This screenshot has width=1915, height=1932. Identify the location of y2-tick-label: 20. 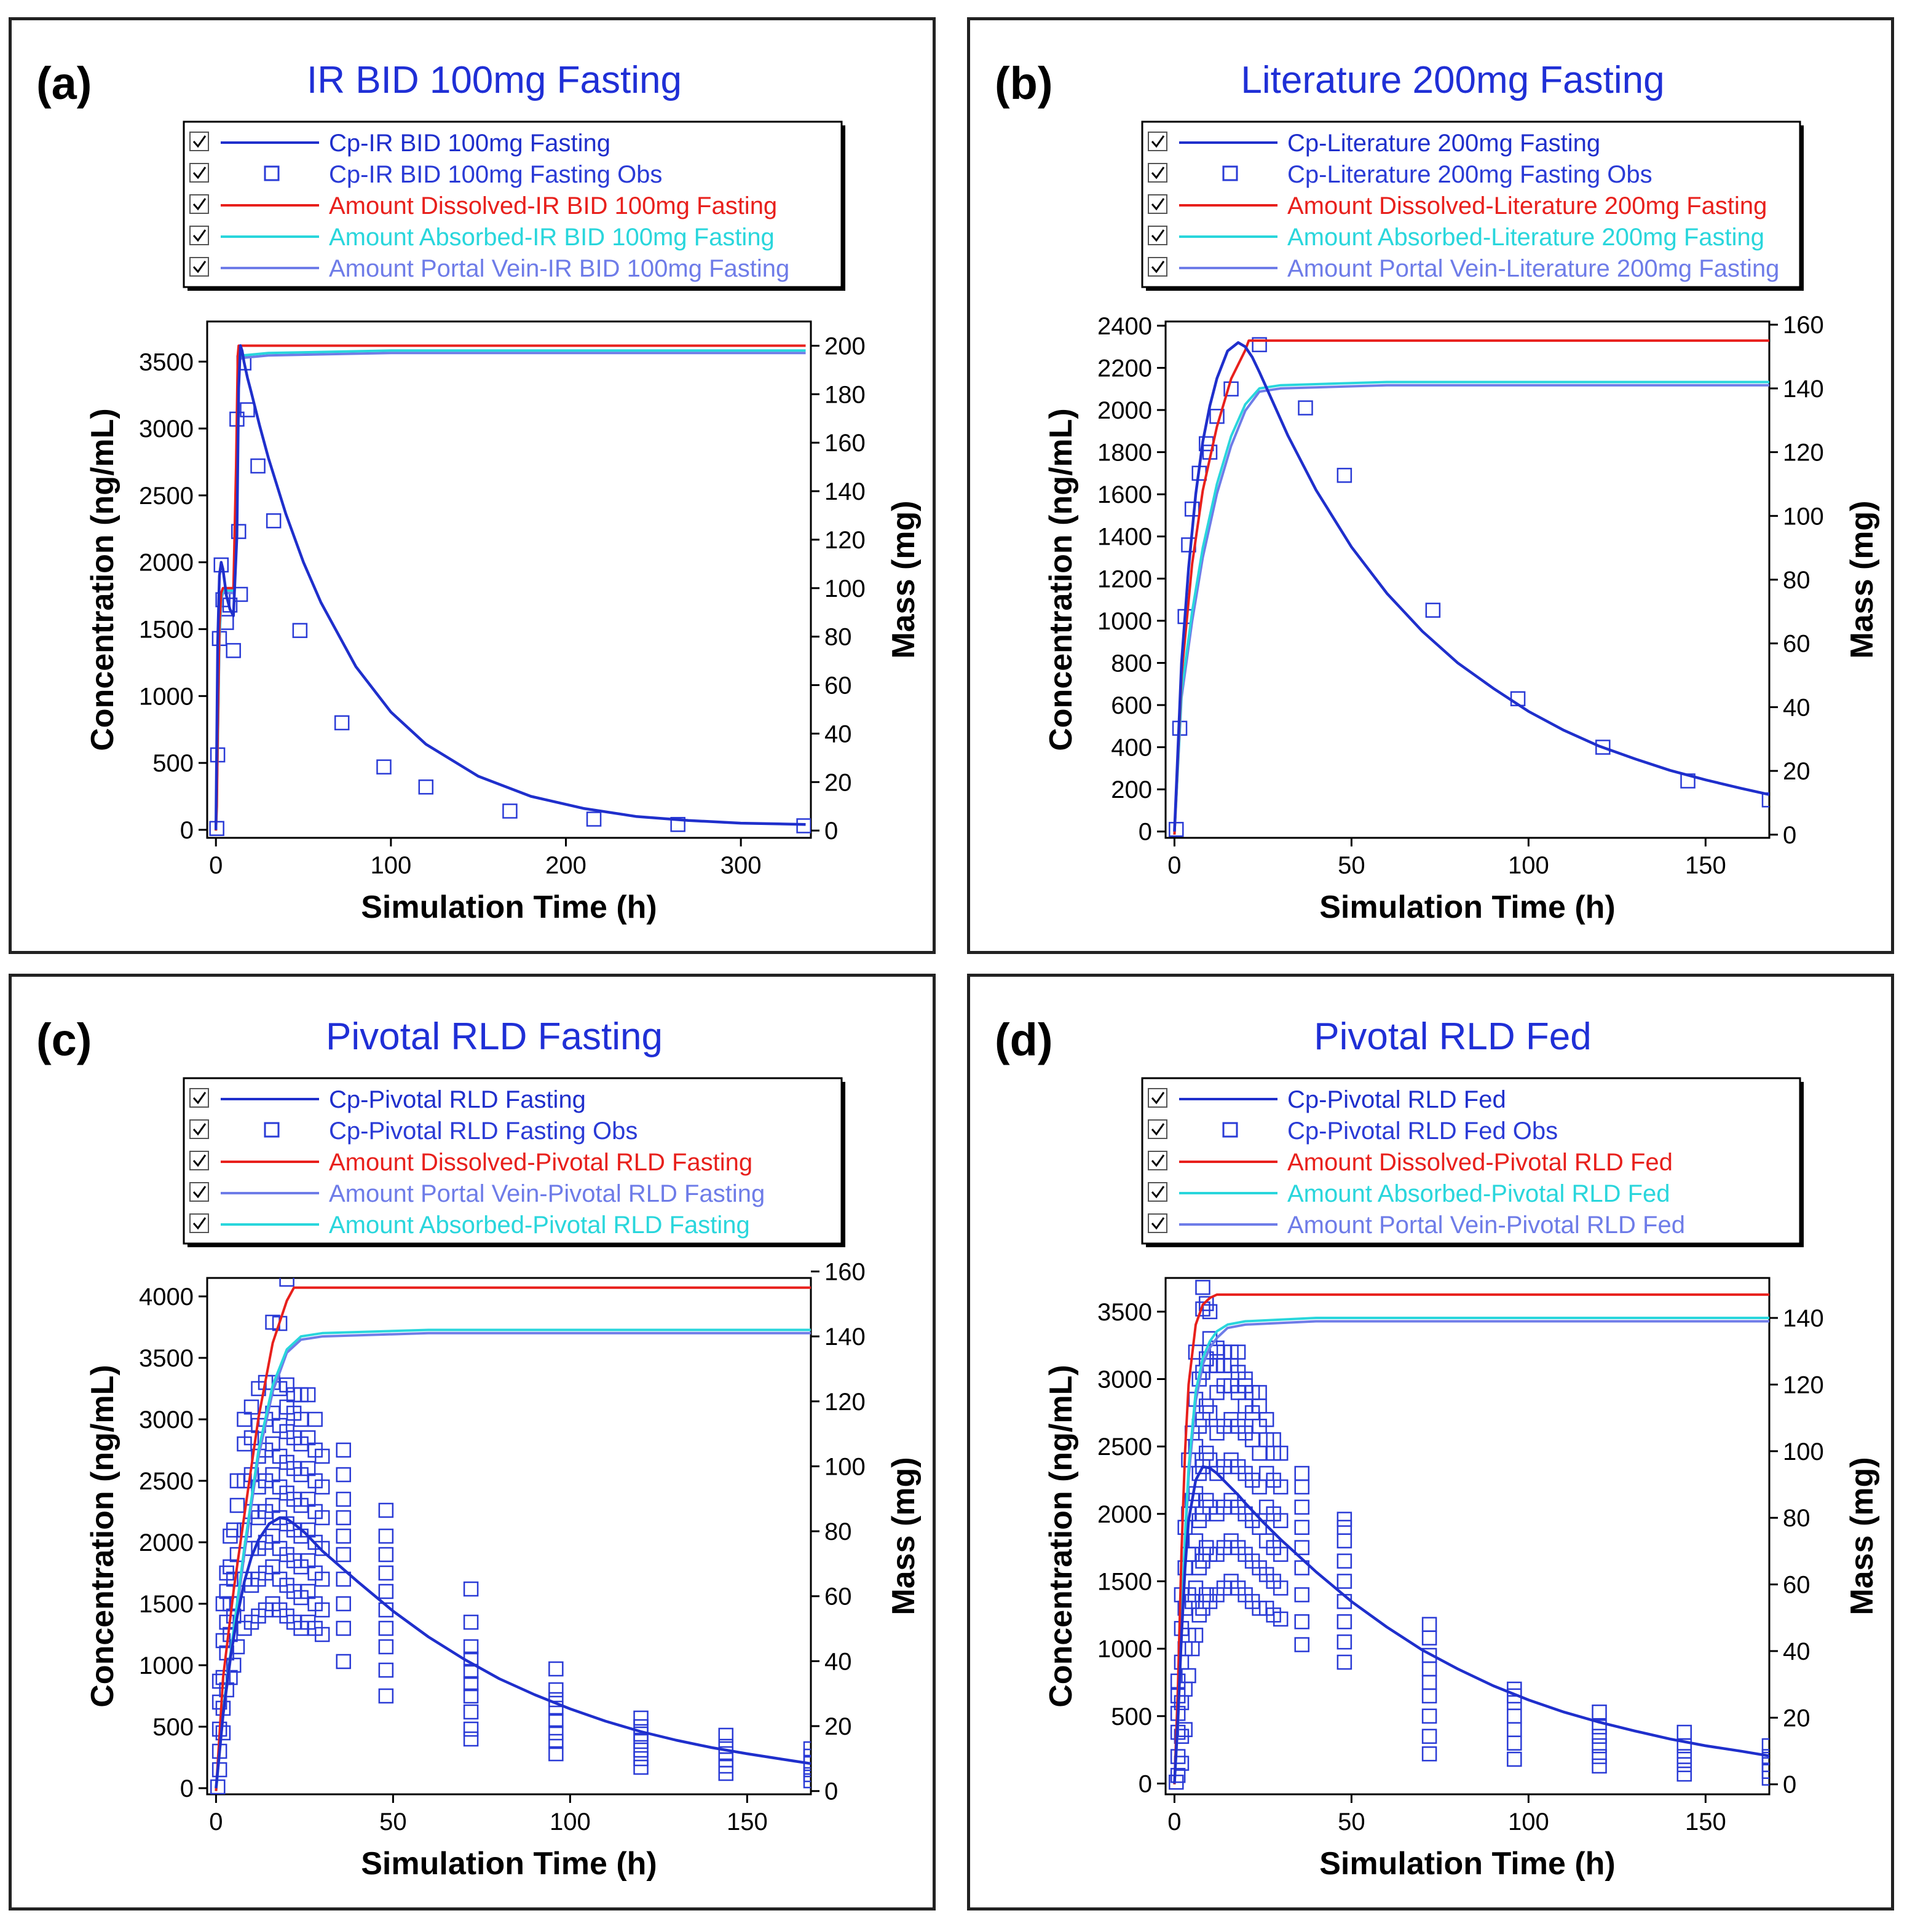
(1796, 1718).